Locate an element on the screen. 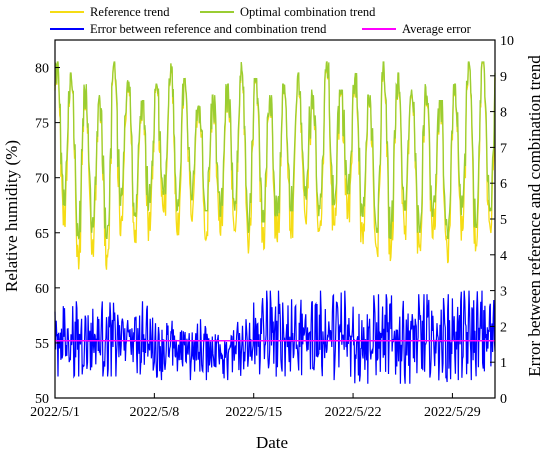 This screenshot has width=550, height=461. right-y-tick-label: 4 is located at coordinates (503, 256).